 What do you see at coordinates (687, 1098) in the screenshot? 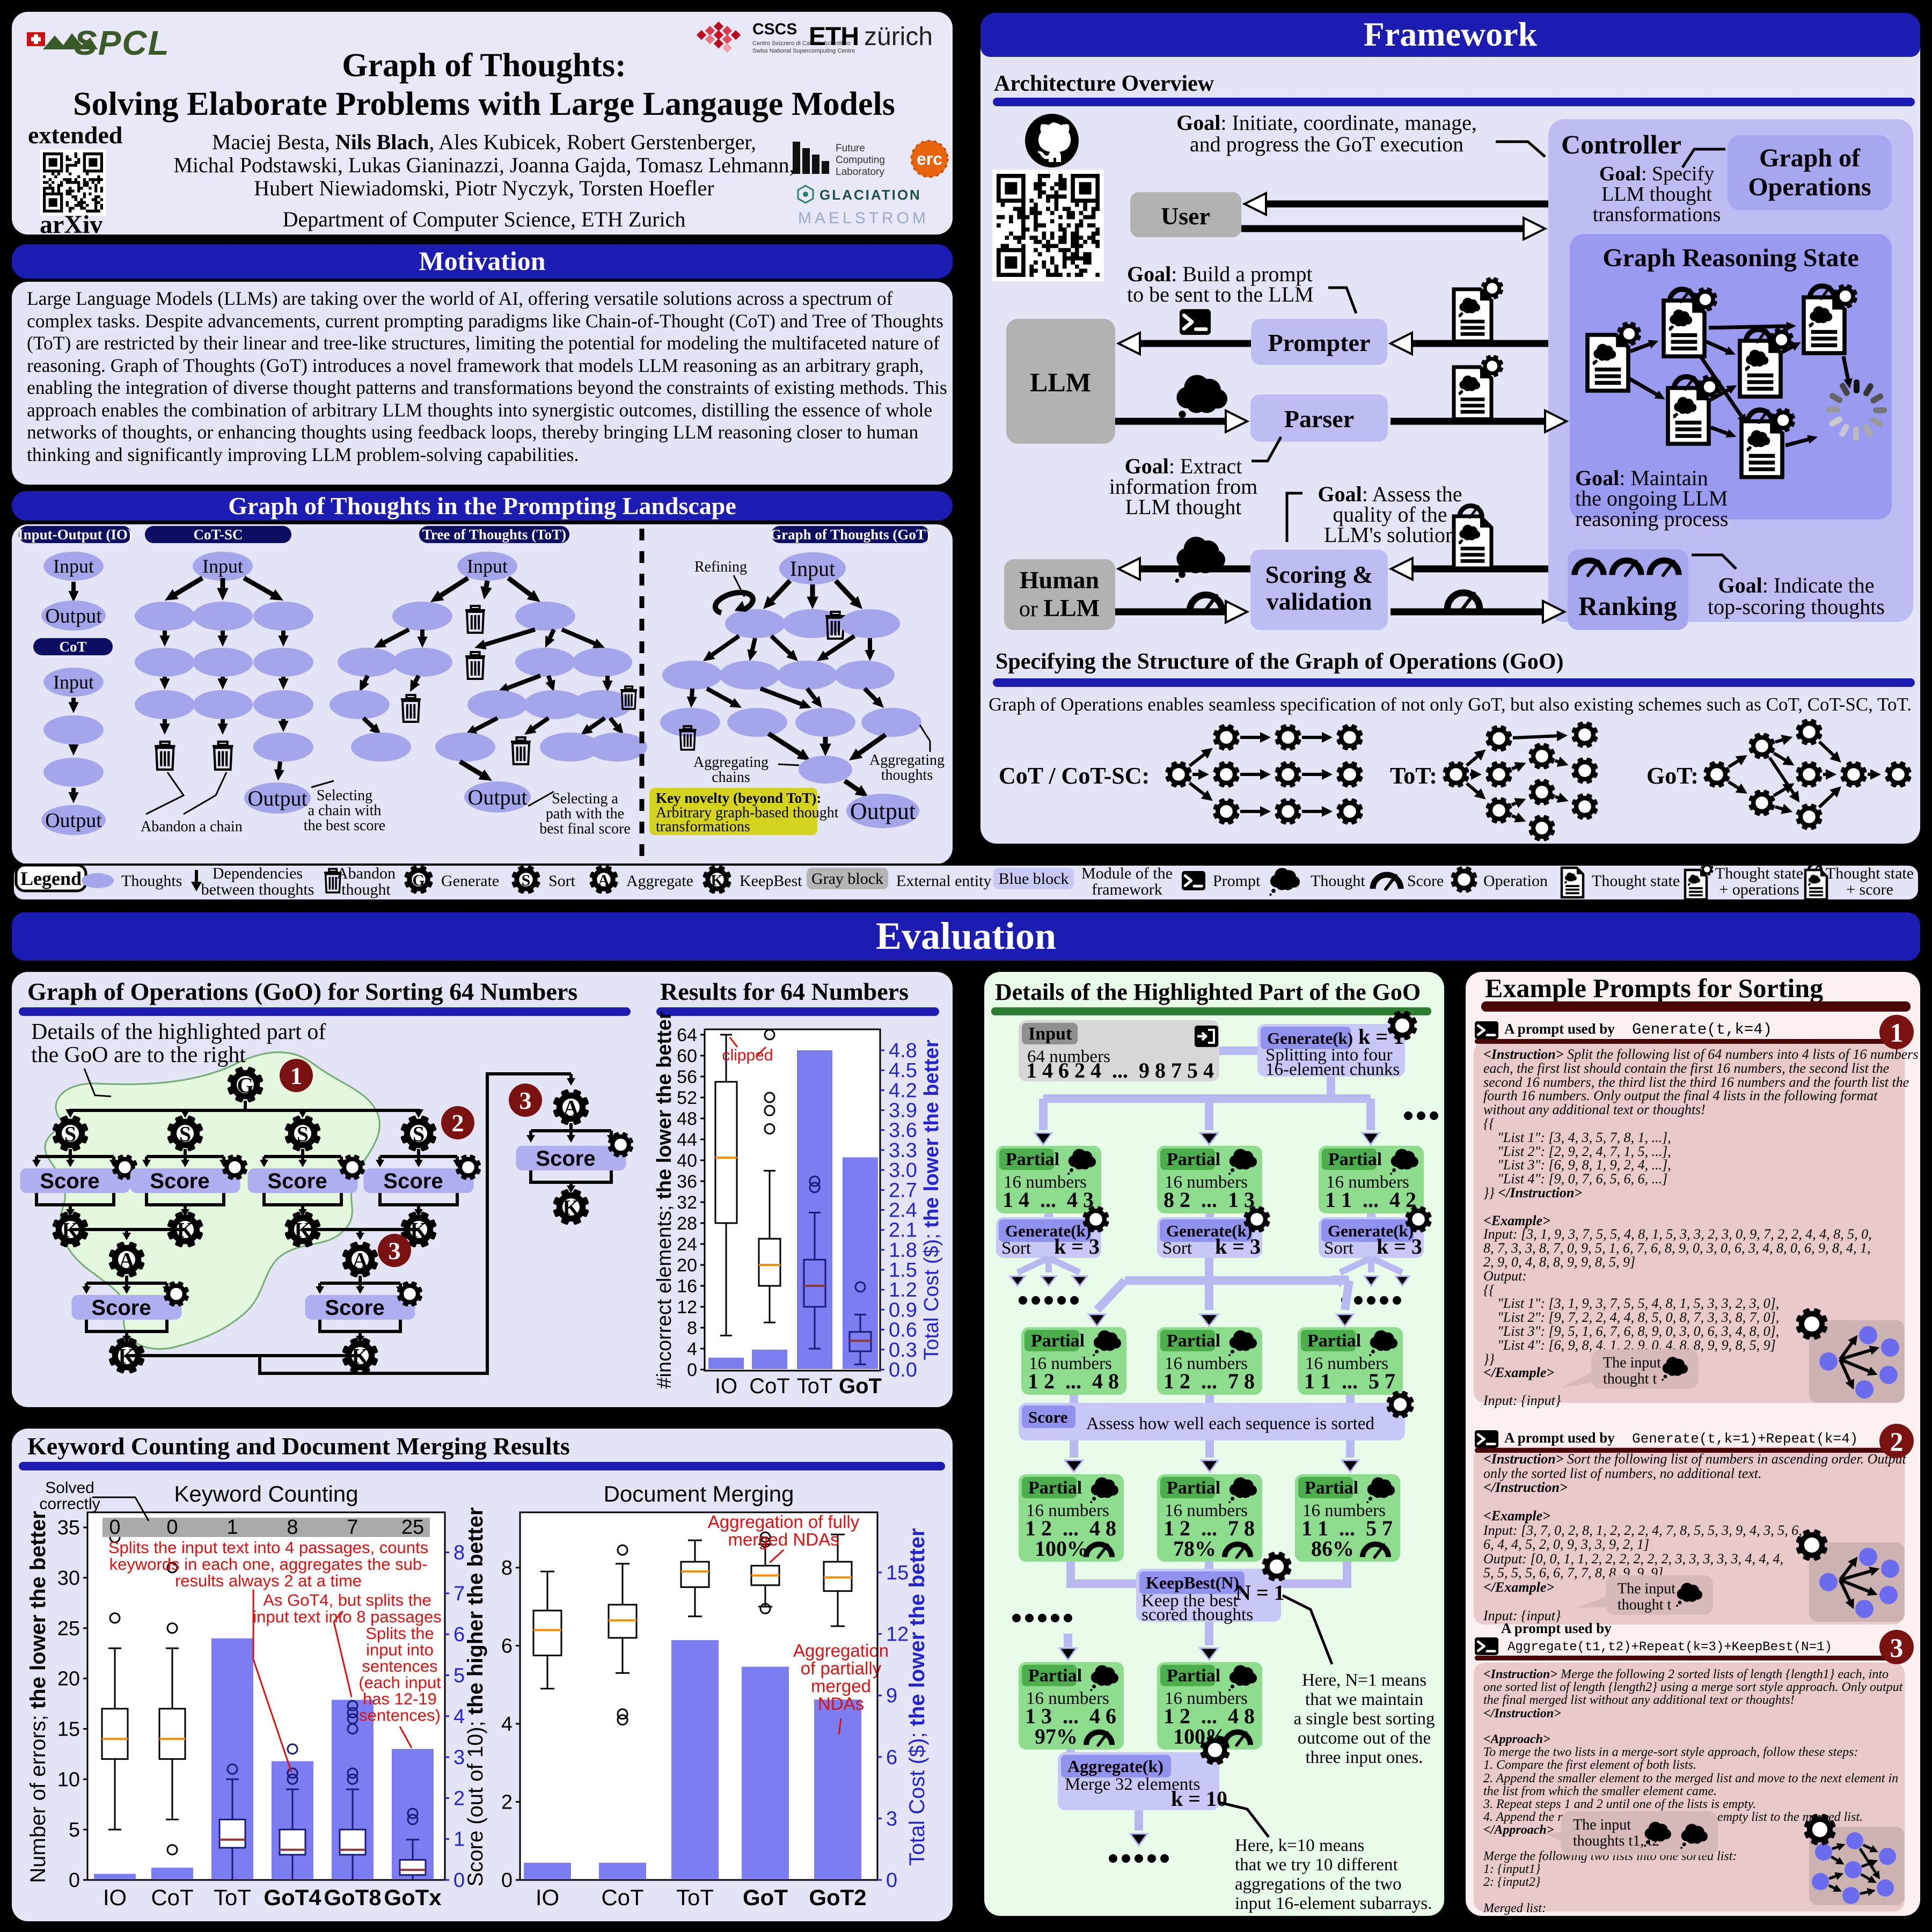
I see `svg-text: 52` at bounding box center [687, 1098].